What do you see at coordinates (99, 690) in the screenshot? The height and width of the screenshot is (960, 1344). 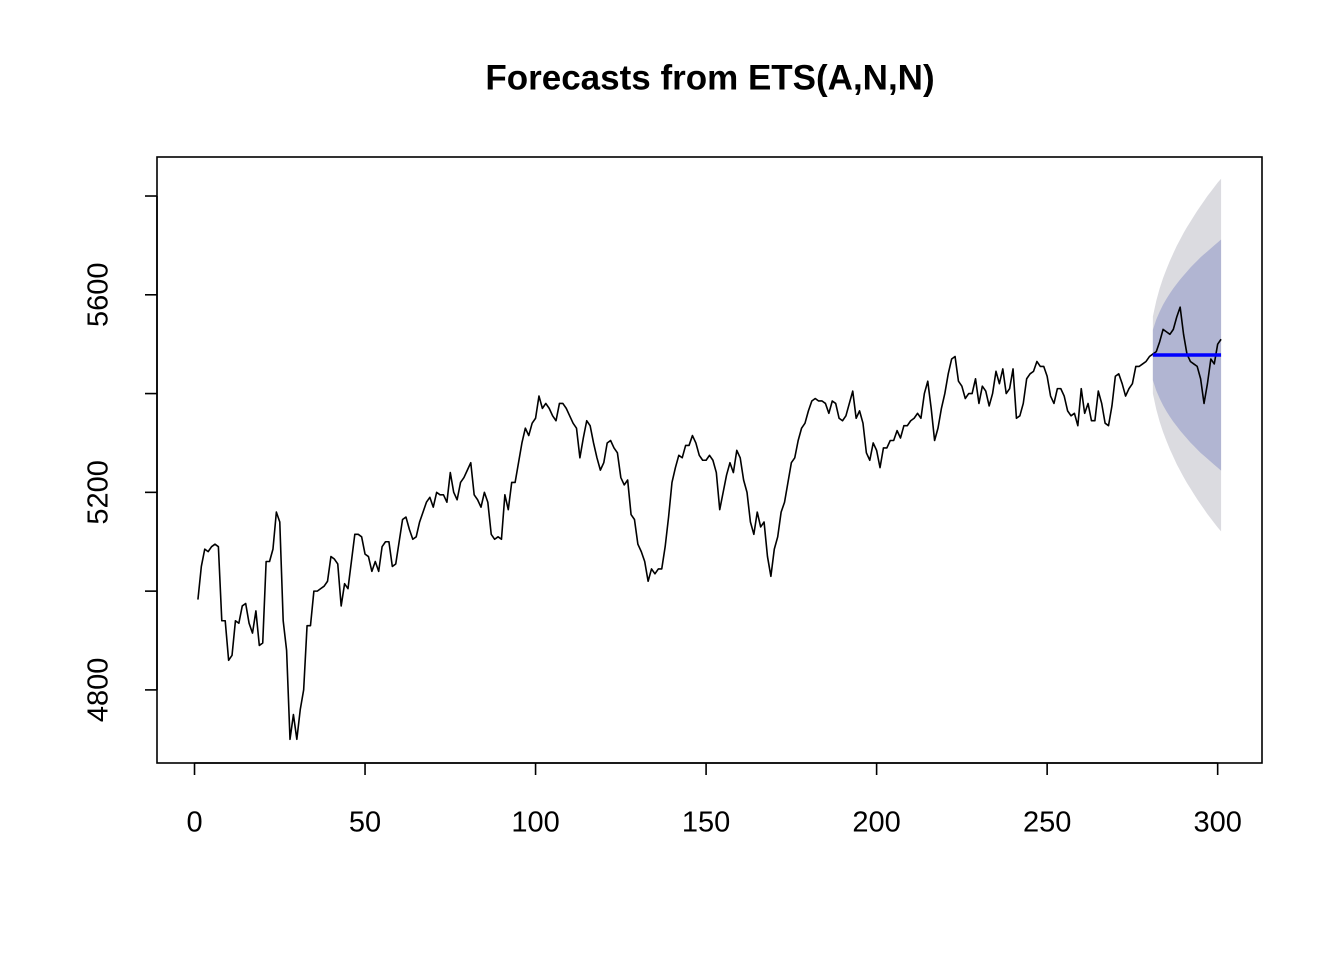 I see `y-tick-label: 4800` at bounding box center [99, 690].